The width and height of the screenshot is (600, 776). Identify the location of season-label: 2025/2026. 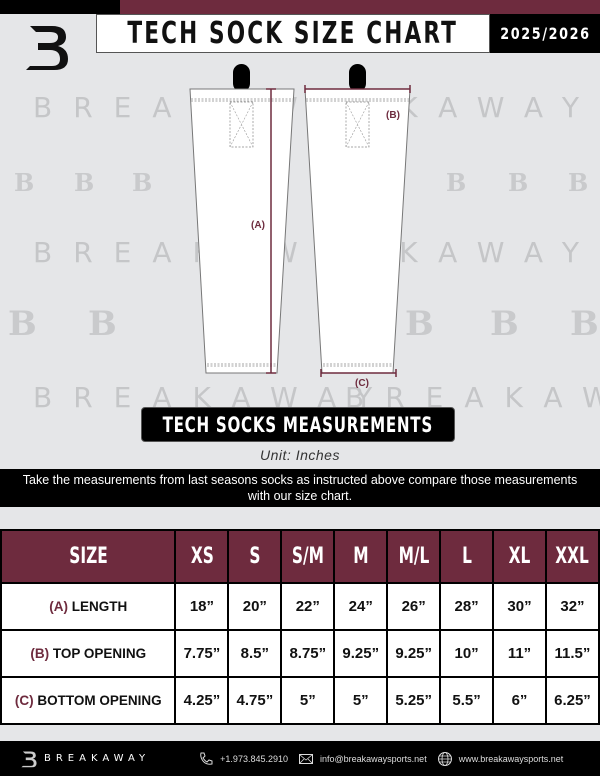
(545, 33).